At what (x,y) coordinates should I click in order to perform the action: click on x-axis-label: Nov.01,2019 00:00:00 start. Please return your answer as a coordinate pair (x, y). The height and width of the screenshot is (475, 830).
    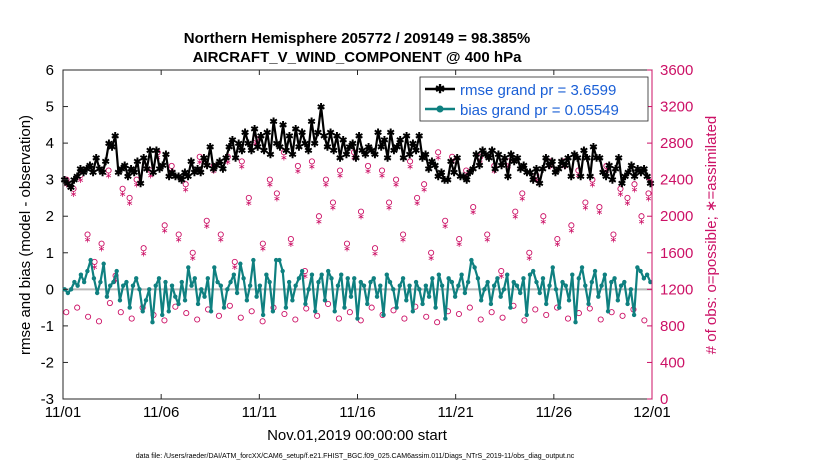
    Looking at the image, I should click on (357, 435).